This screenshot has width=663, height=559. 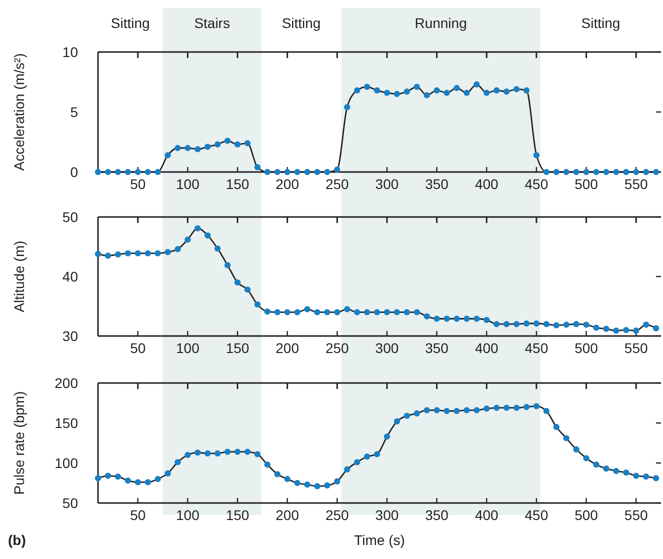 I want to click on band-label: Stairs, so click(x=212, y=23).